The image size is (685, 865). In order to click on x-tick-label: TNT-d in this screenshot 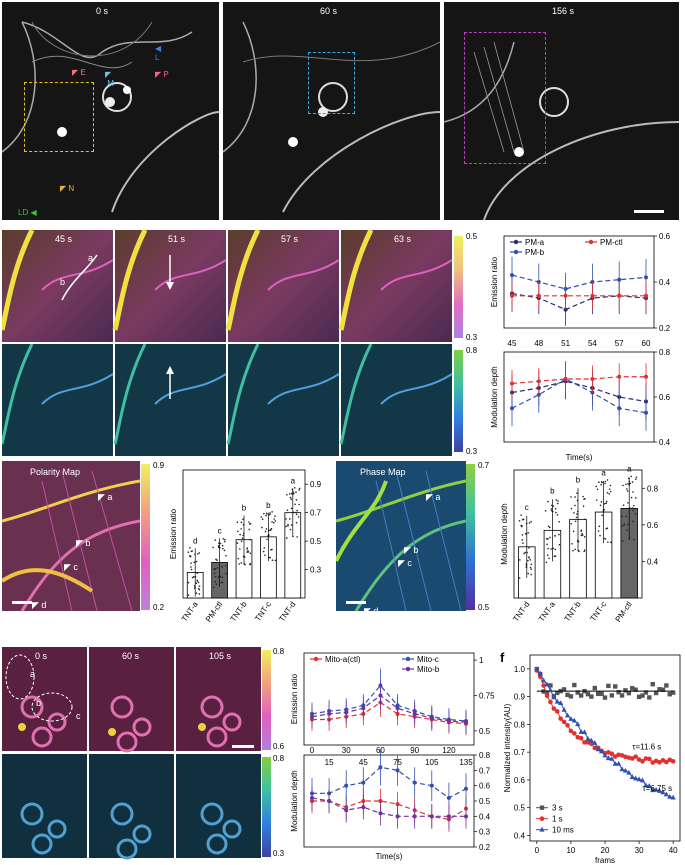, I will do `click(287, 611)`.